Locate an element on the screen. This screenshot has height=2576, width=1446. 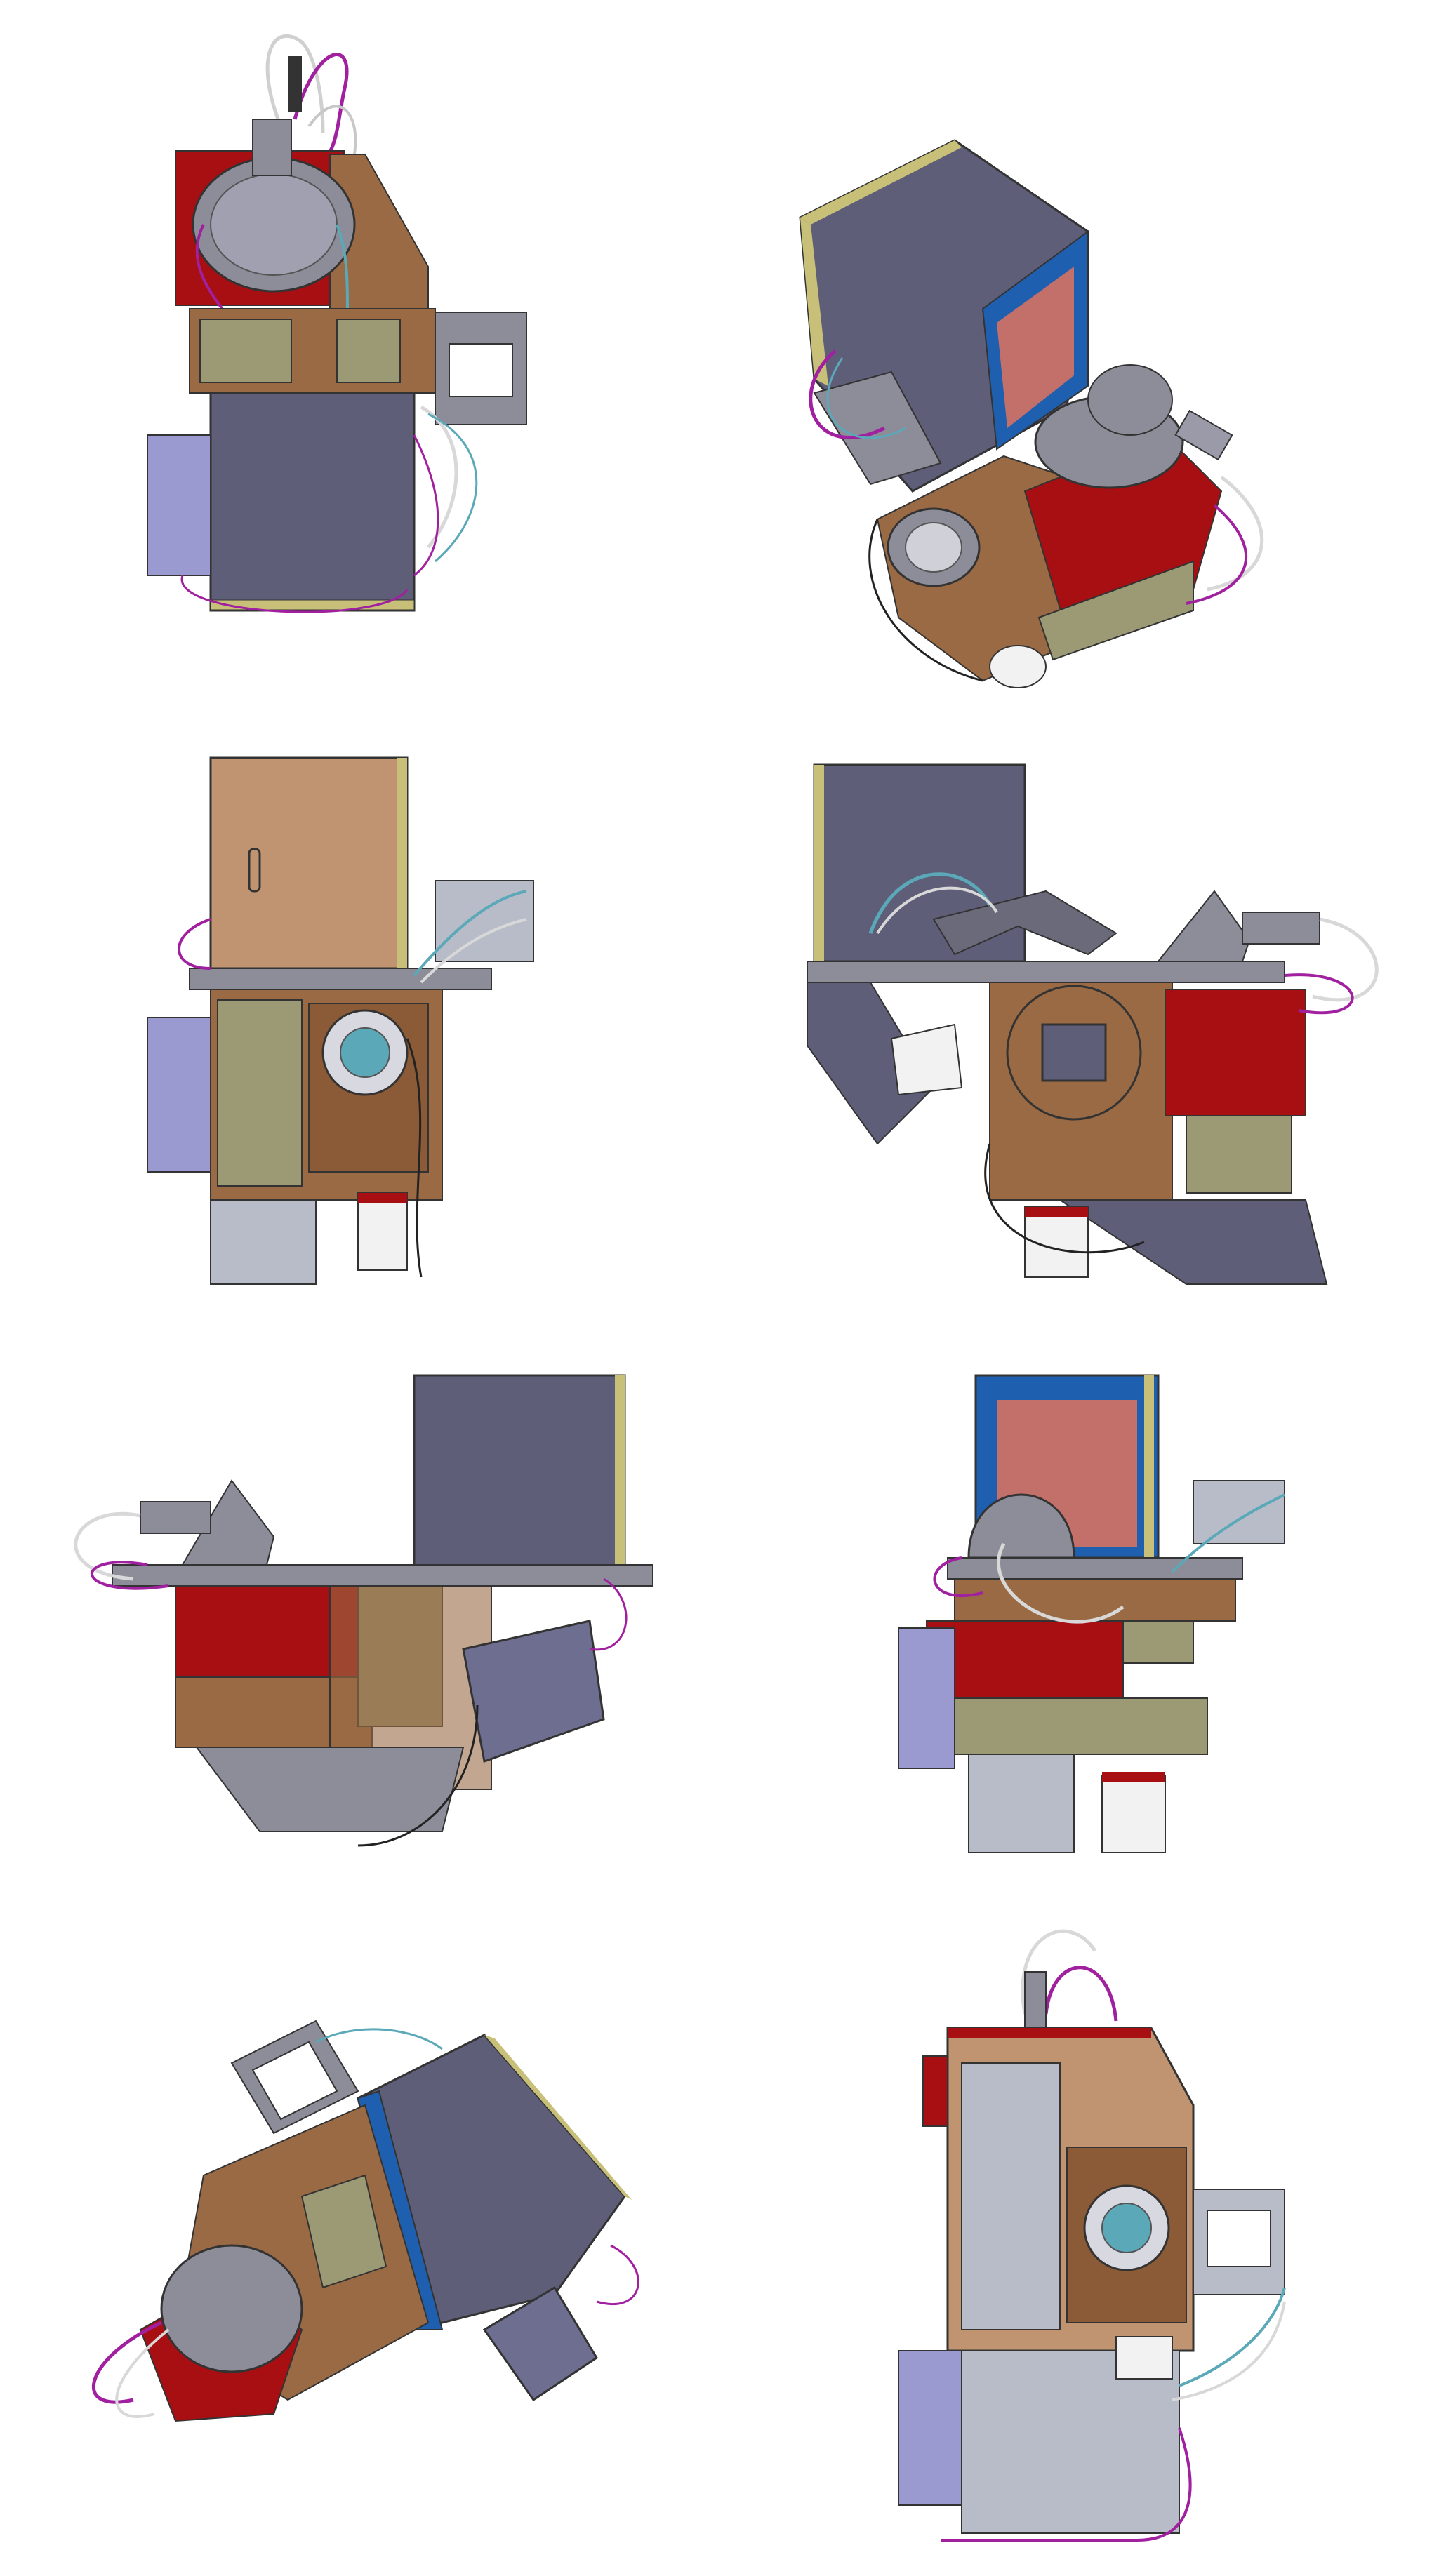
steel-panel is located at coordinates (1011, 2196).